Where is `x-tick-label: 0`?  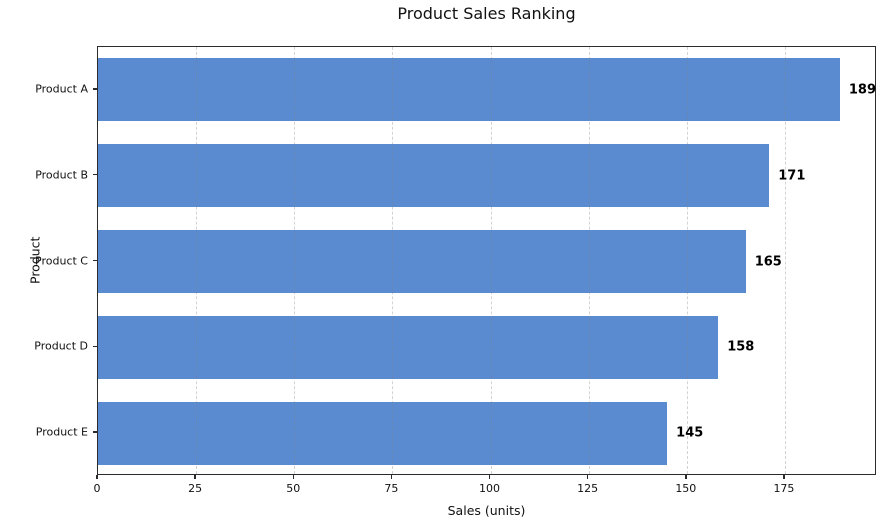
x-tick-label: 0 is located at coordinates (97, 488).